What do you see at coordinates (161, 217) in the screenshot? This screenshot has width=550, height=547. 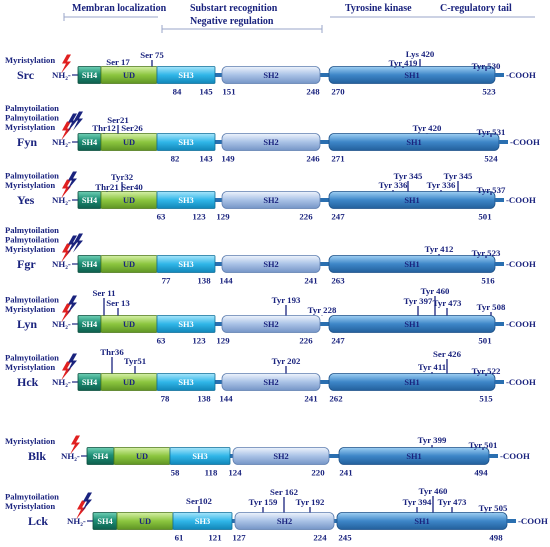 I see `residue-number: 63` at bounding box center [161, 217].